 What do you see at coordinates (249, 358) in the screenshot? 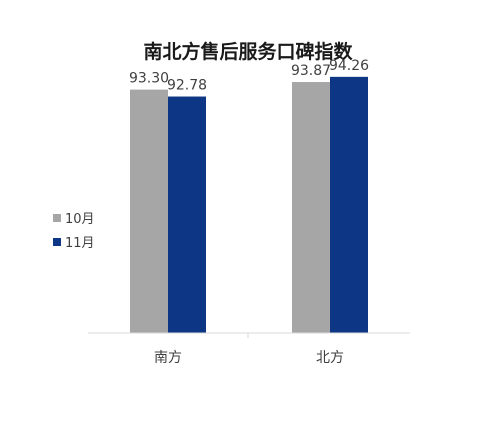
I see `x-tick-labels: 南方 北方` at bounding box center [249, 358].